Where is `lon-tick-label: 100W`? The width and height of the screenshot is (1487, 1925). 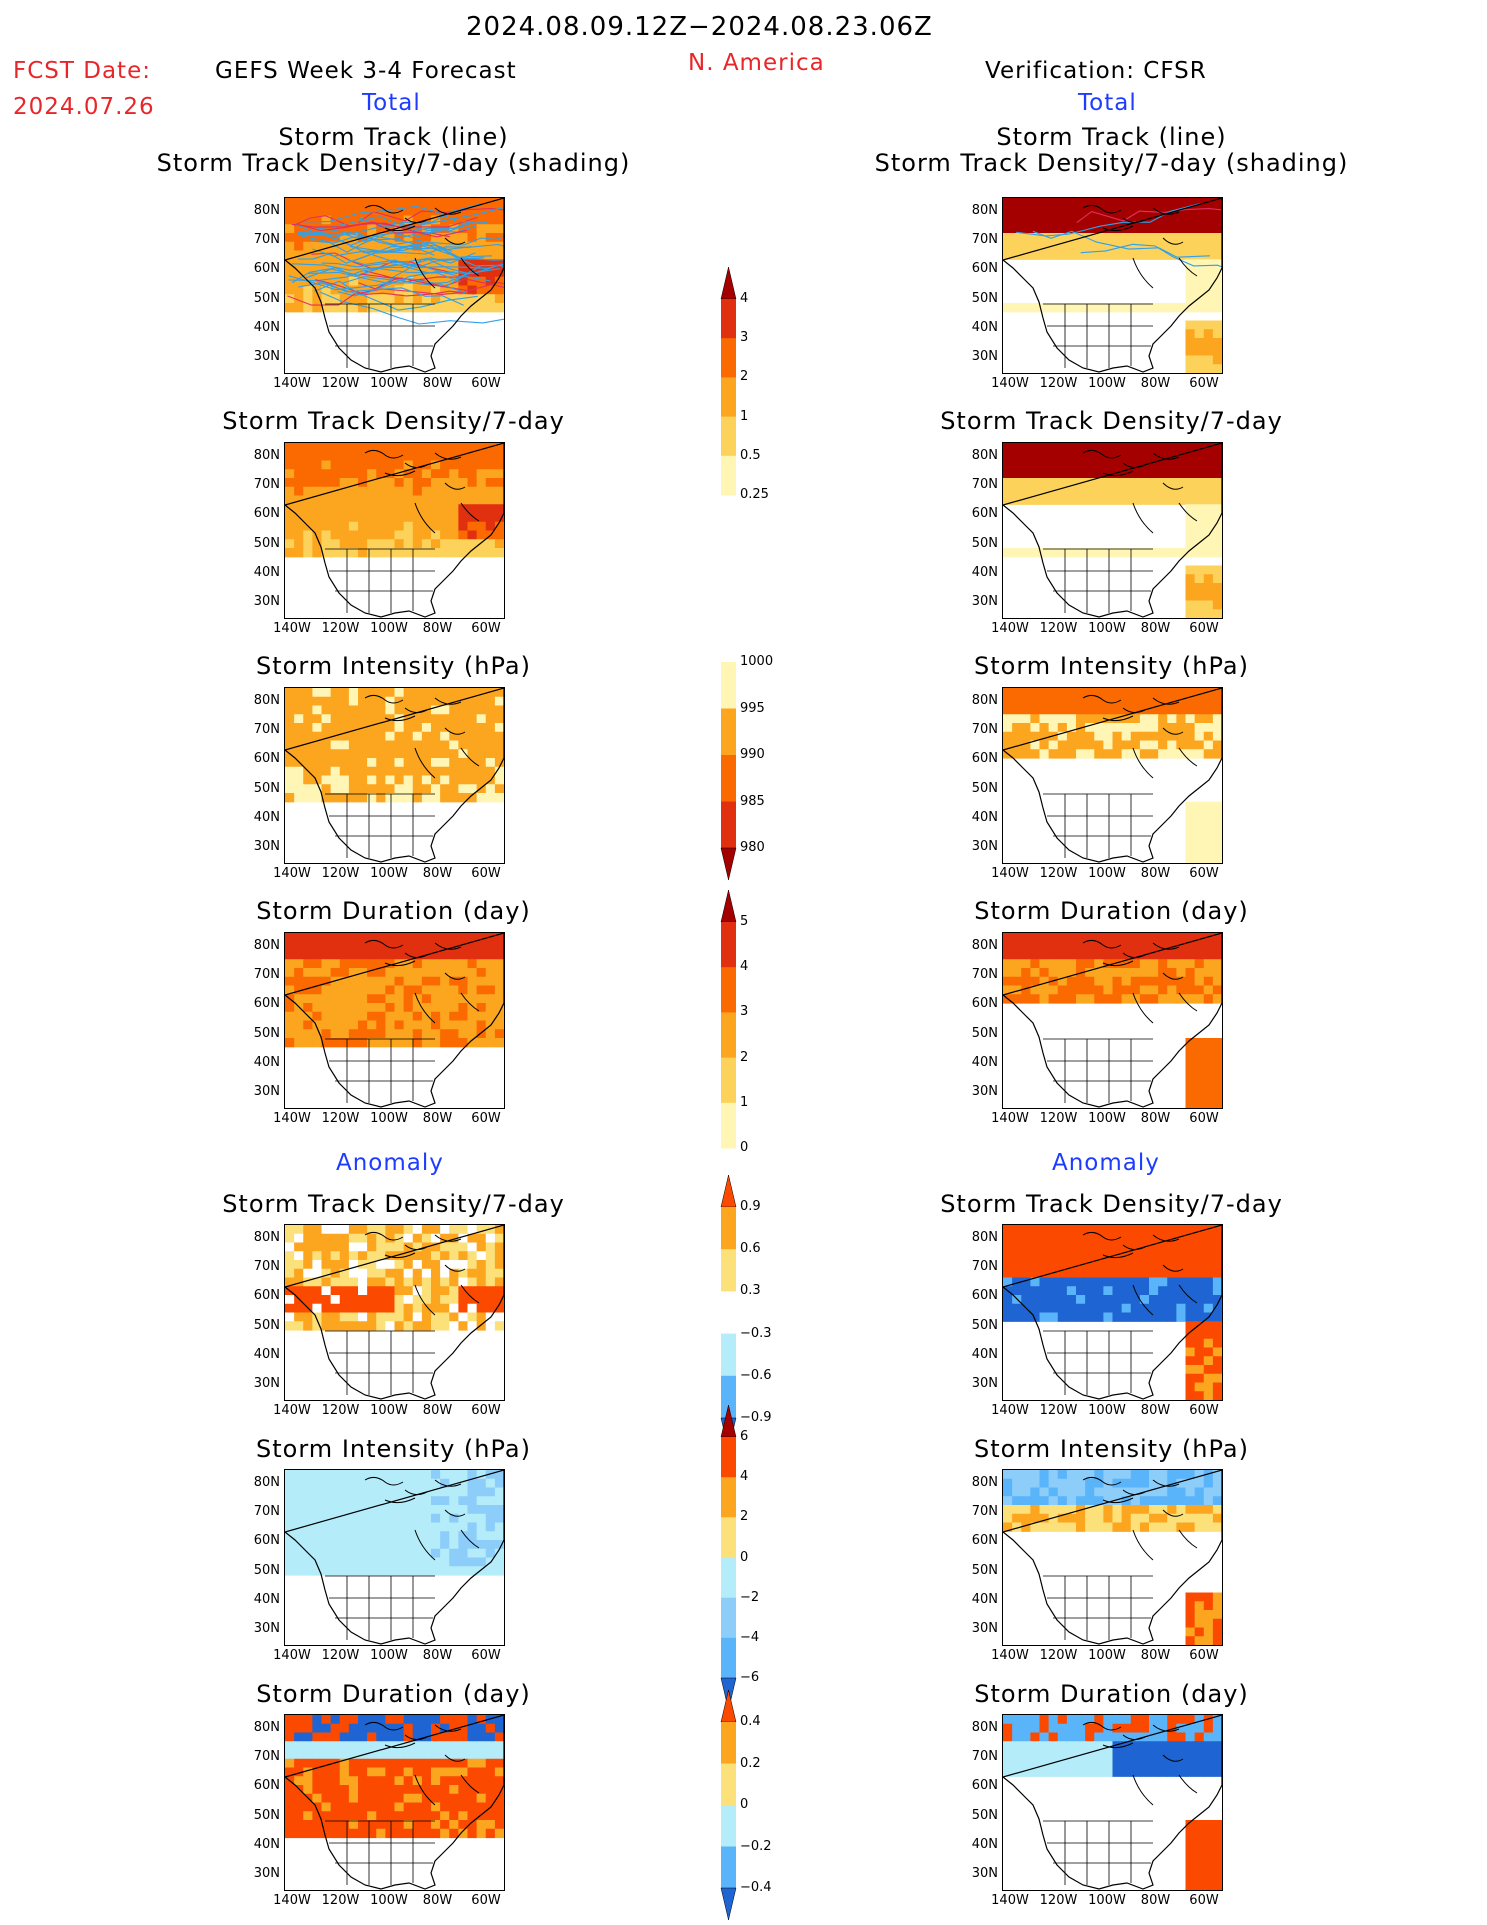
lon-tick-label: 100W is located at coordinates (389, 1900).